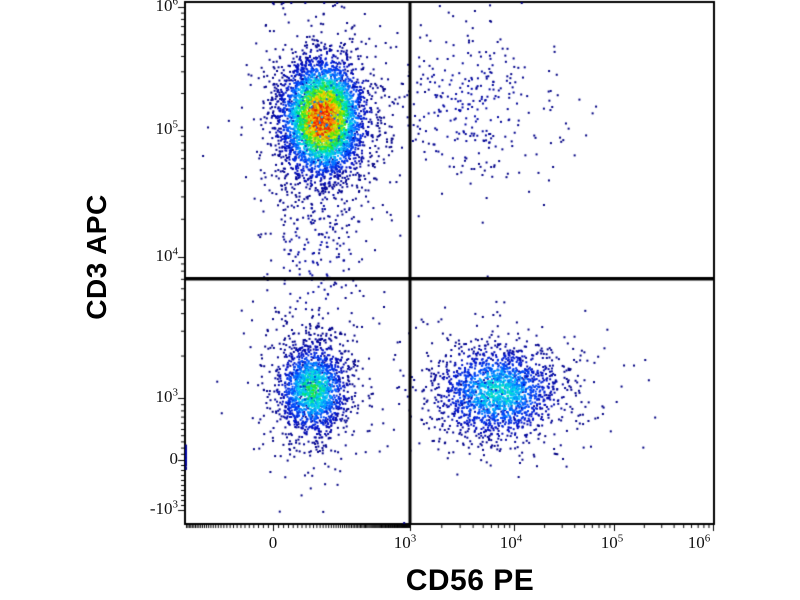  What do you see at coordinates (167, 7) in the screenshot?
I see `y-tick-label: 106` at bounding box center [167, 7].